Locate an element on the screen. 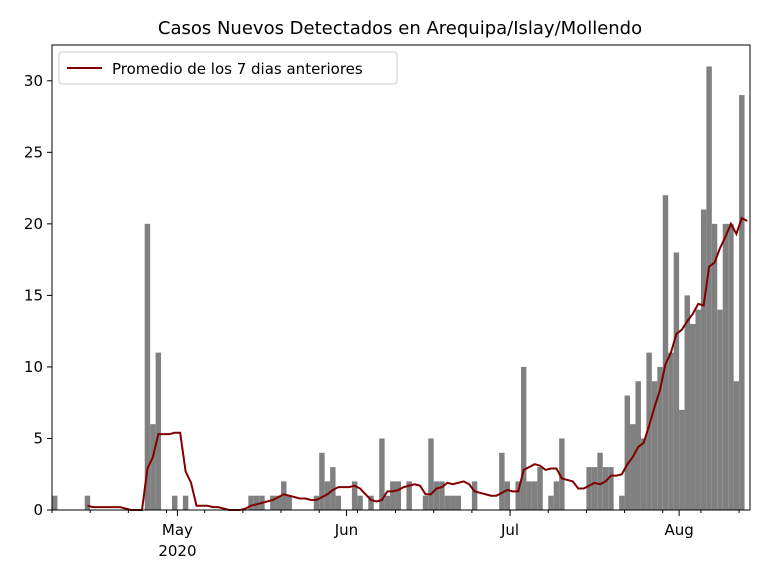  legend-box is located at coordinates (228, 68).